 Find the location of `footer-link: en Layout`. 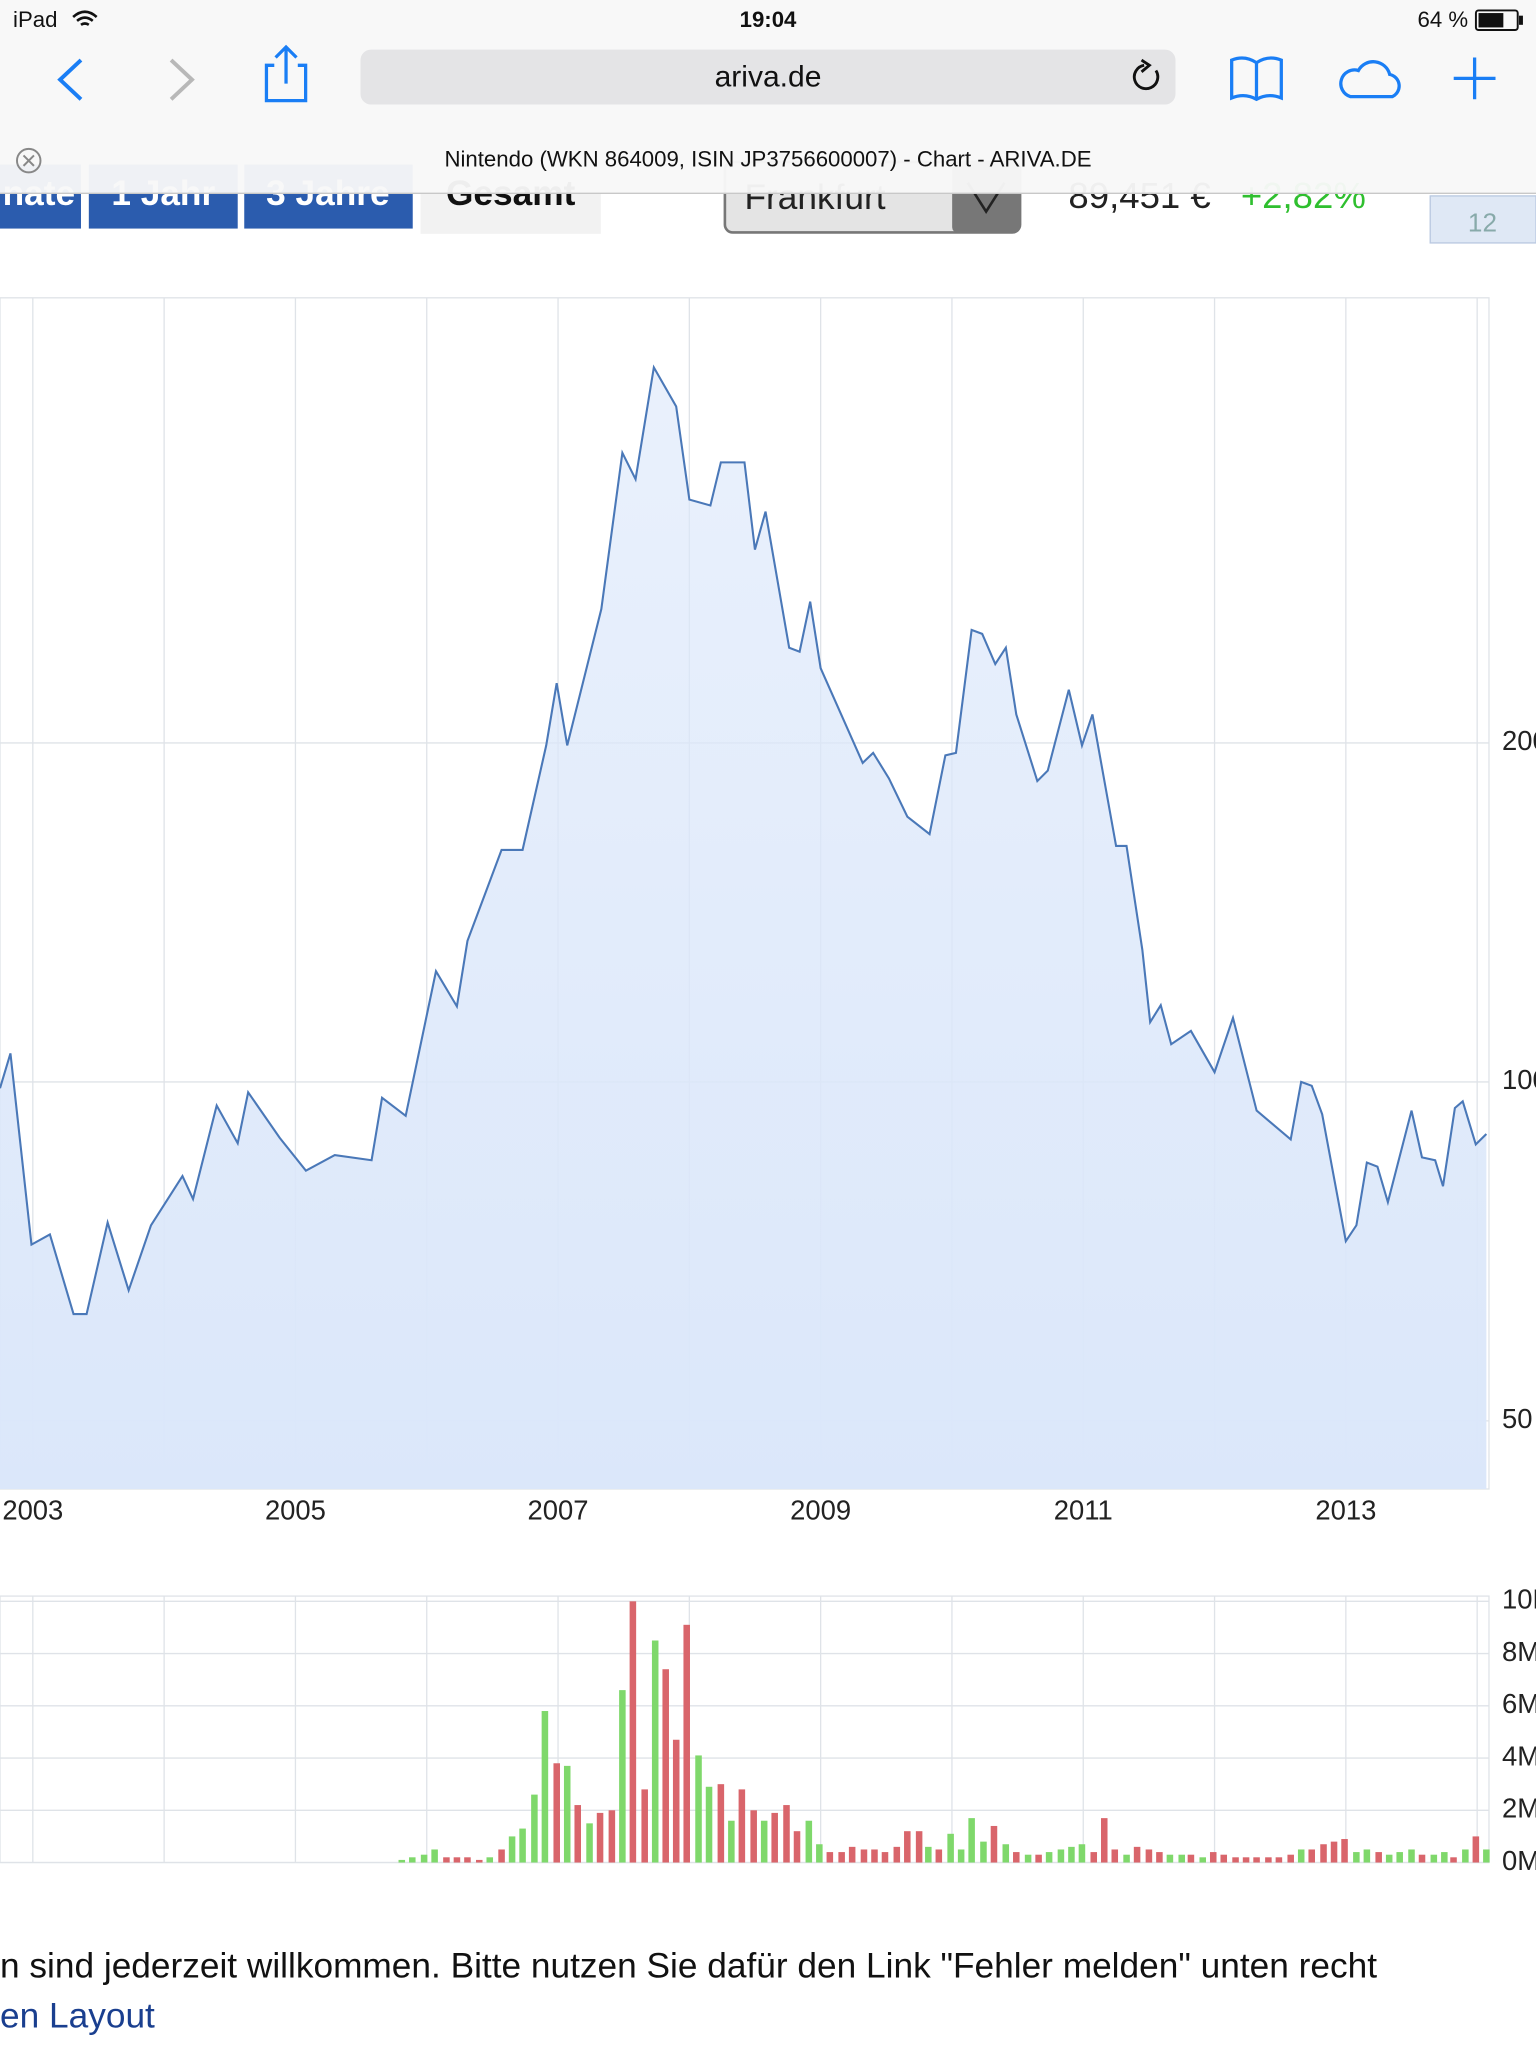

footer-link: en Layout is located at coordinates (77, 2015).